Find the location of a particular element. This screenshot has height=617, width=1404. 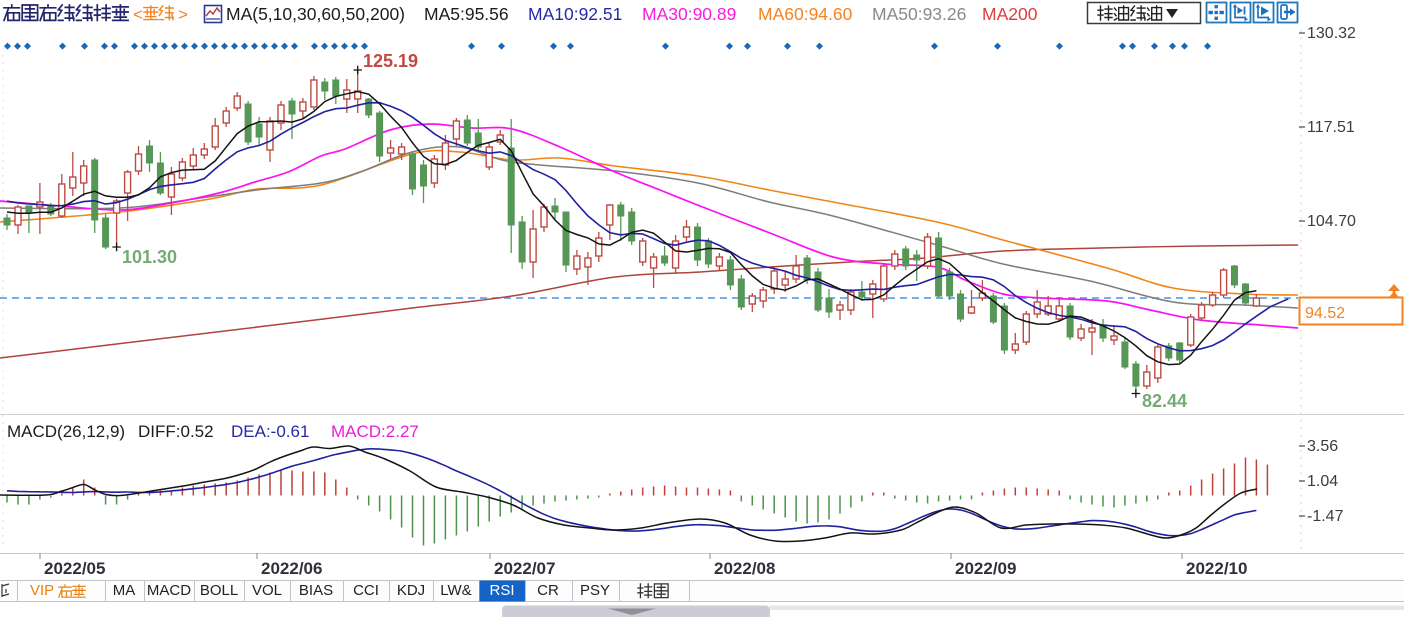

svg-text: 101.30 is located at coordinates (149, 257).